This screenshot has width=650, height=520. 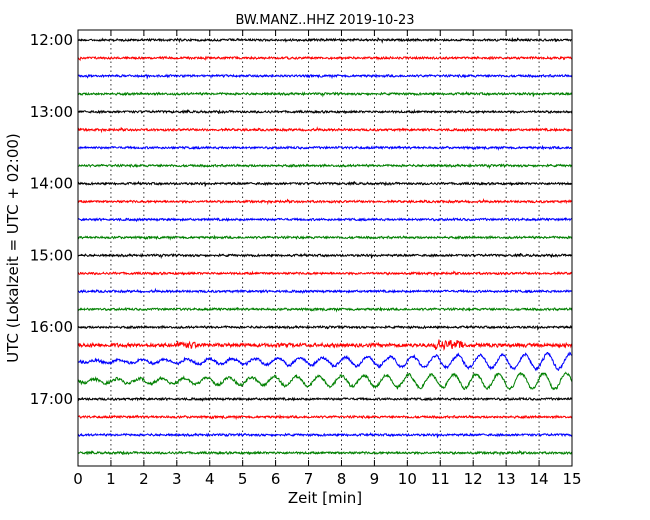 I want to click on y-tick-label: 13:00, so click(x=51, y=112).